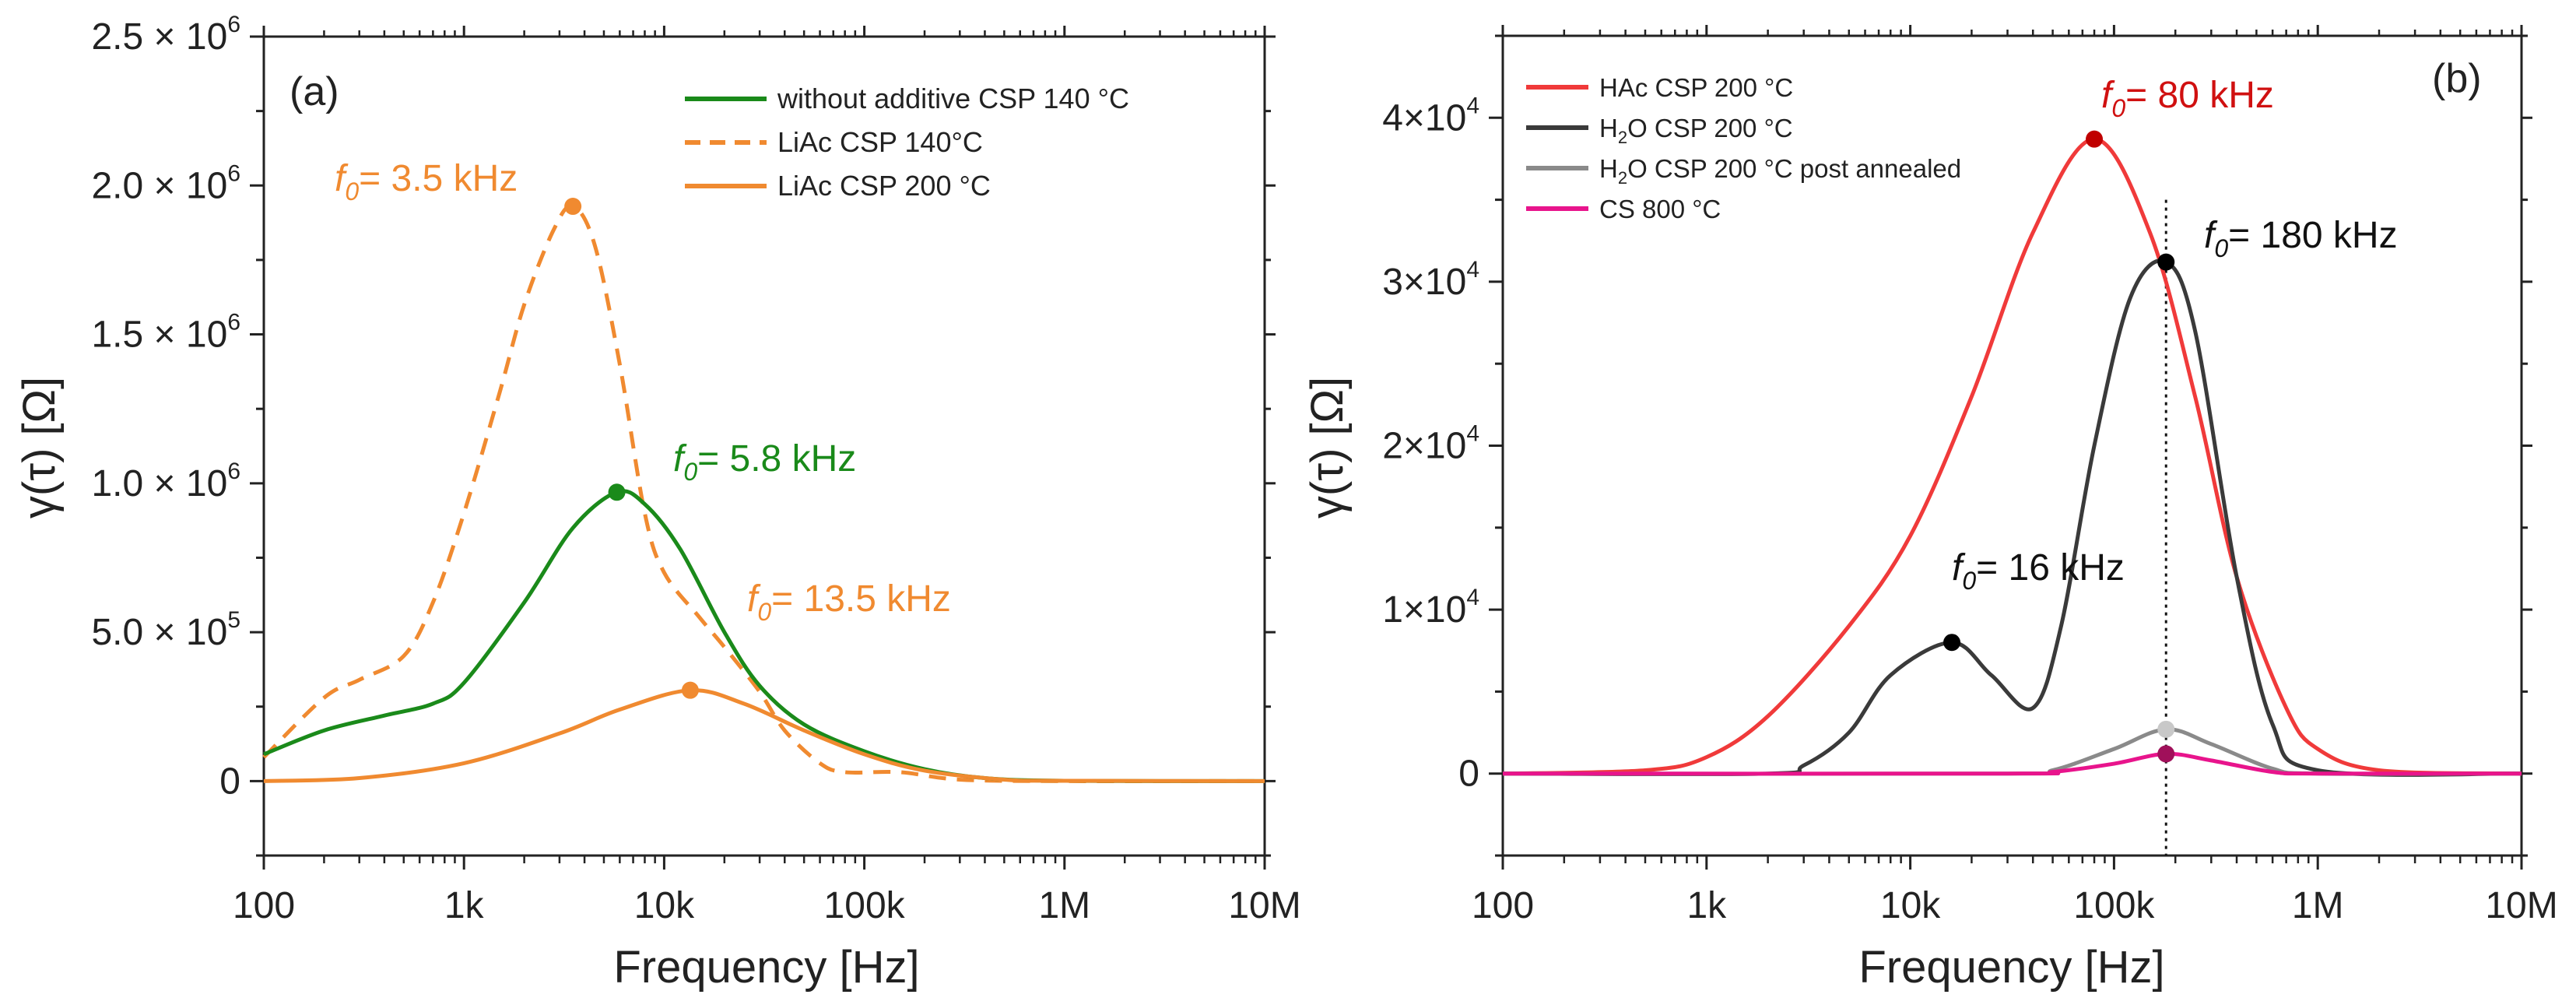  I want to click on panel-b-y-axis-label: γ(τ) [Ω], so click(1328, 447).